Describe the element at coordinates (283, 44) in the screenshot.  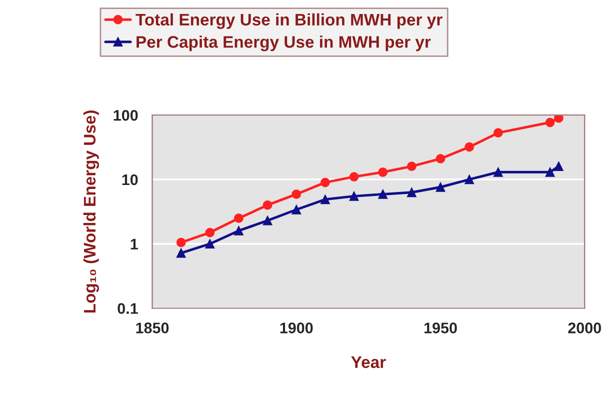
I see `legend-label: Per Capita Energy Use in MWH per yr` at that location.